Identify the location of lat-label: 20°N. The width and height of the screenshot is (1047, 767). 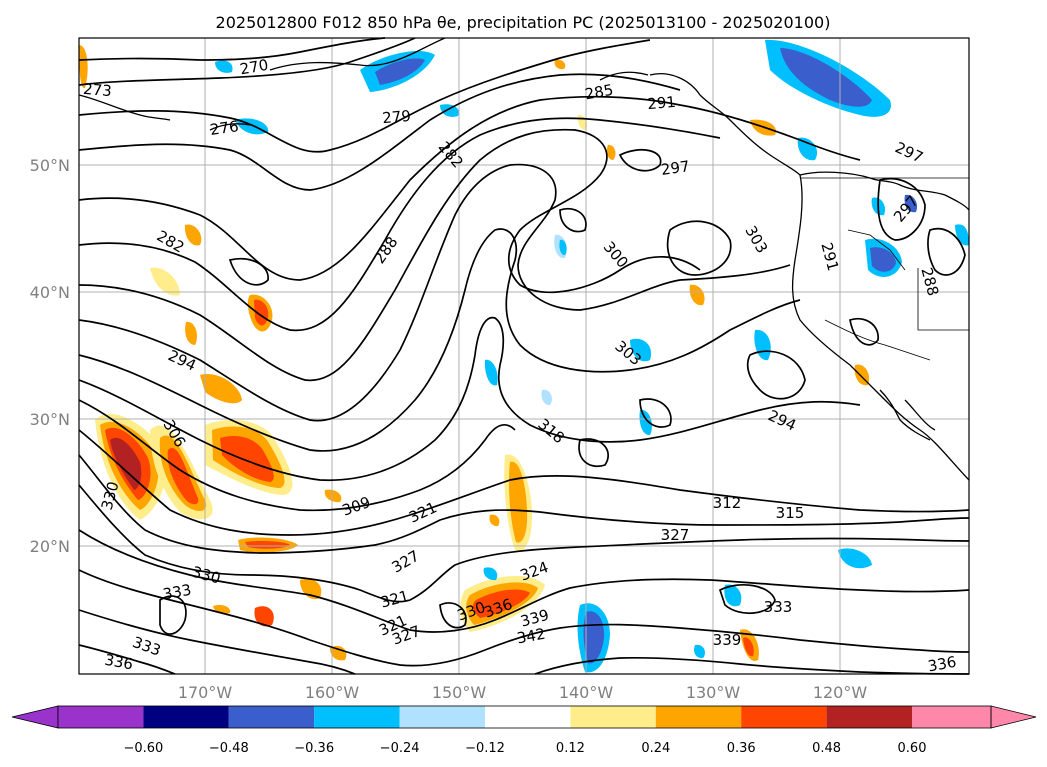
(50, 546).